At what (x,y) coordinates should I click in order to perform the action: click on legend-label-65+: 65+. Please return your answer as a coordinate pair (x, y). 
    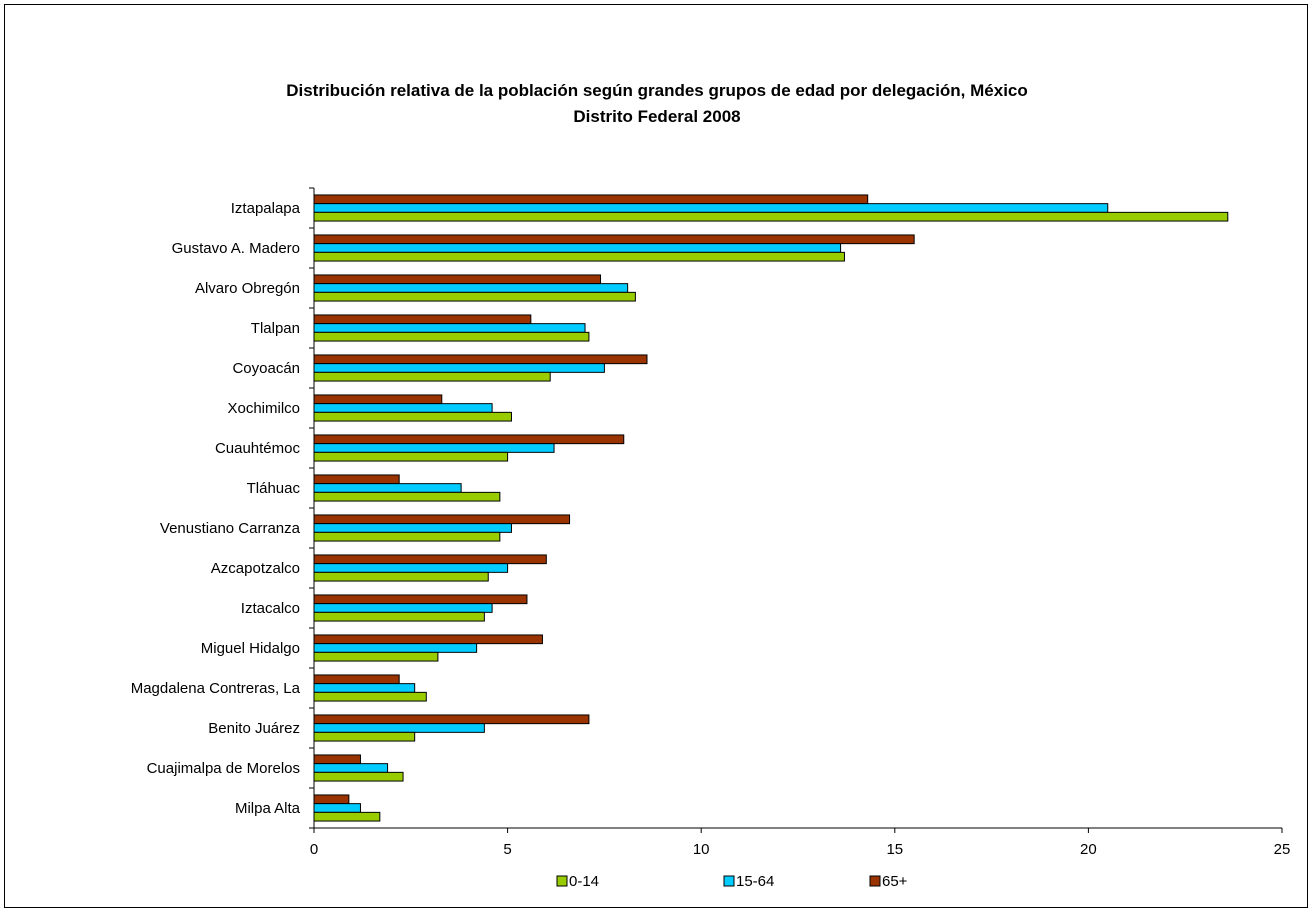
    Looking at the image, I should click on (895, 881).